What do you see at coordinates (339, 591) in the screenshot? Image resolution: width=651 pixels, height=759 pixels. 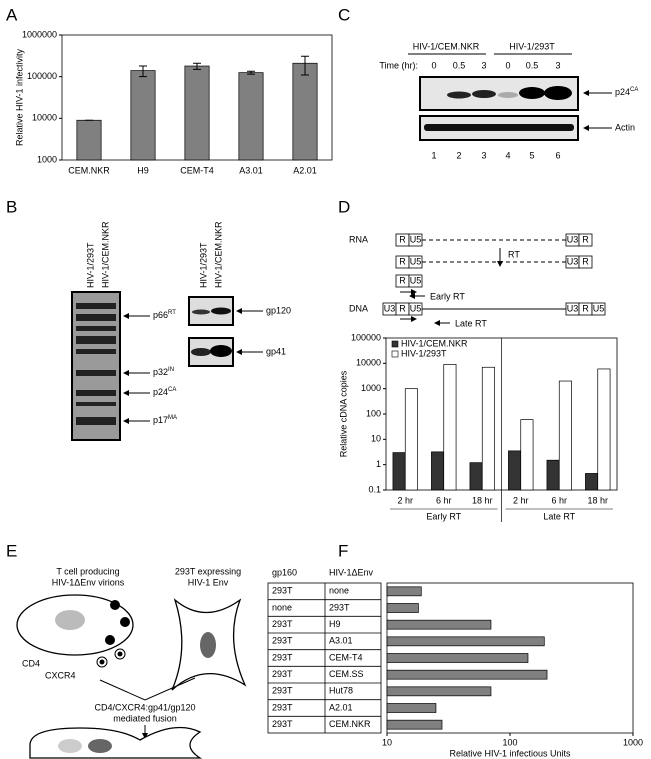 I see `env-cell: none` at bounding box center [339, 591].